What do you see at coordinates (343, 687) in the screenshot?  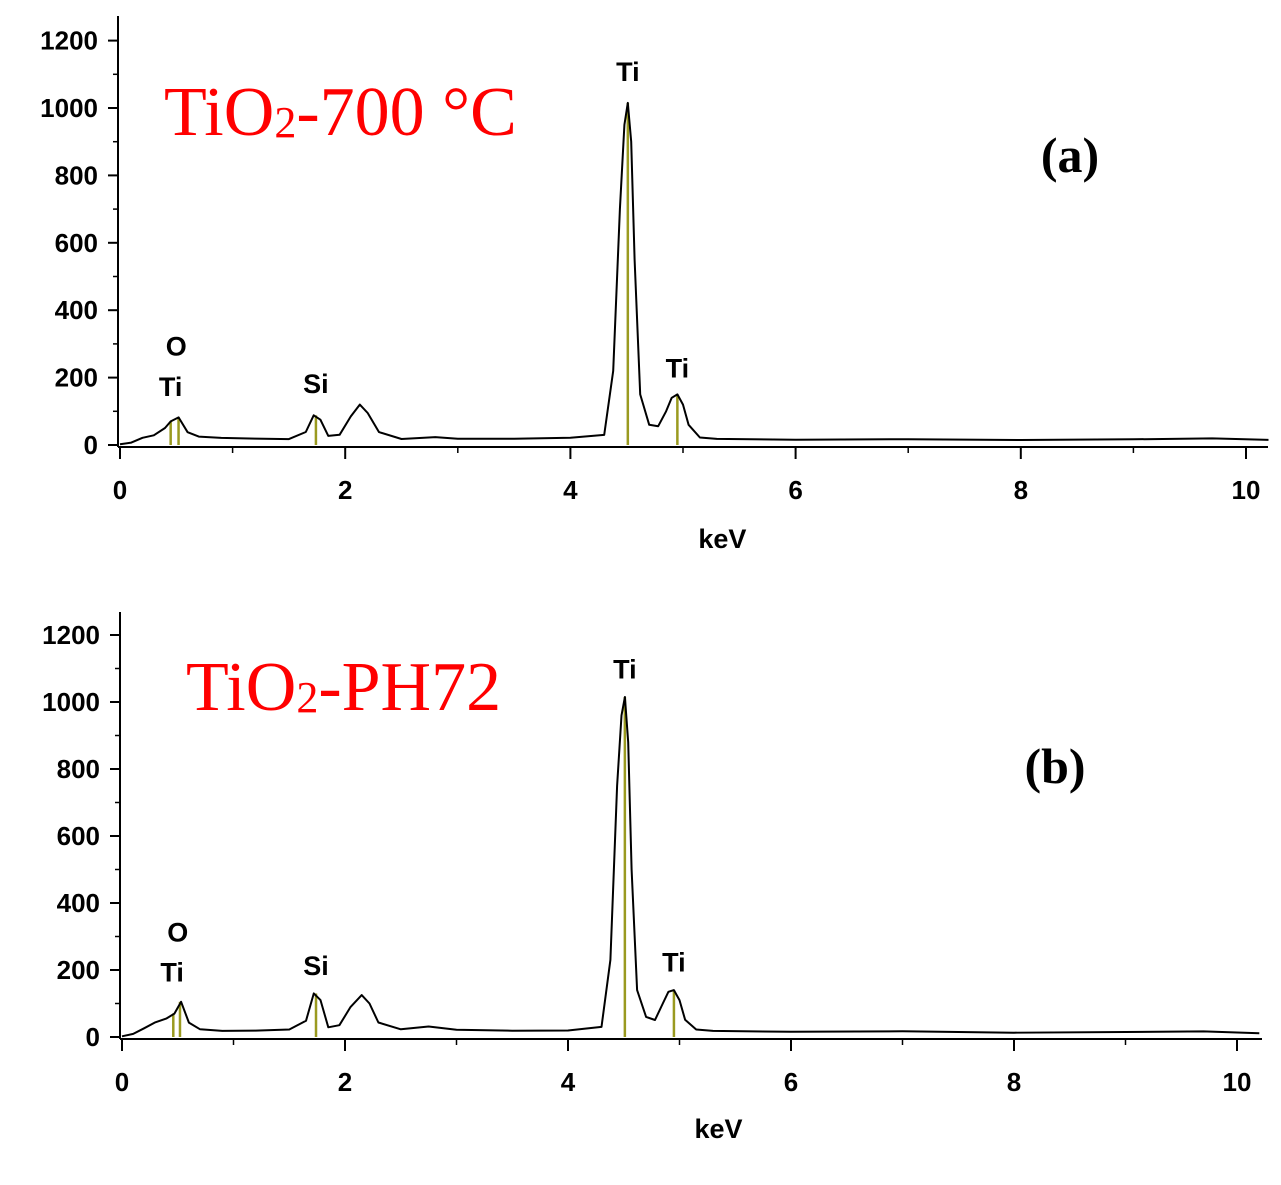 I see `sample-label: TiO2-PH72` at bounding box center [343, 687].